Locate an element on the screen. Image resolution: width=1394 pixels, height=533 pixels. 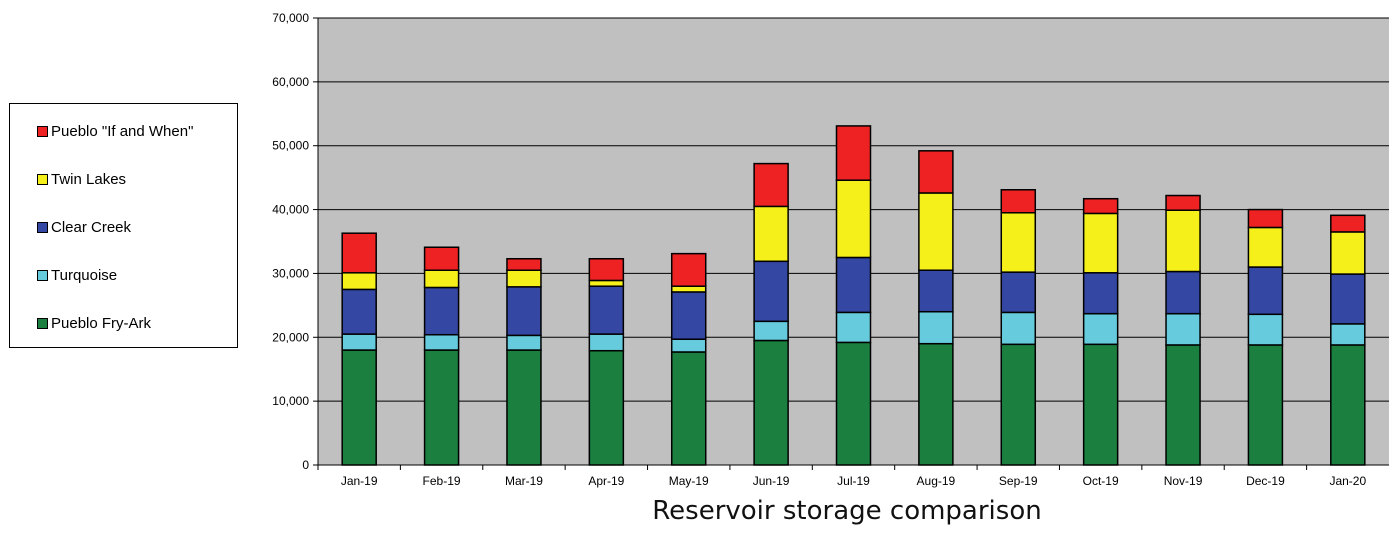
legend-item-clear-creek: Clear Creek is located at coordinates (84, 227).